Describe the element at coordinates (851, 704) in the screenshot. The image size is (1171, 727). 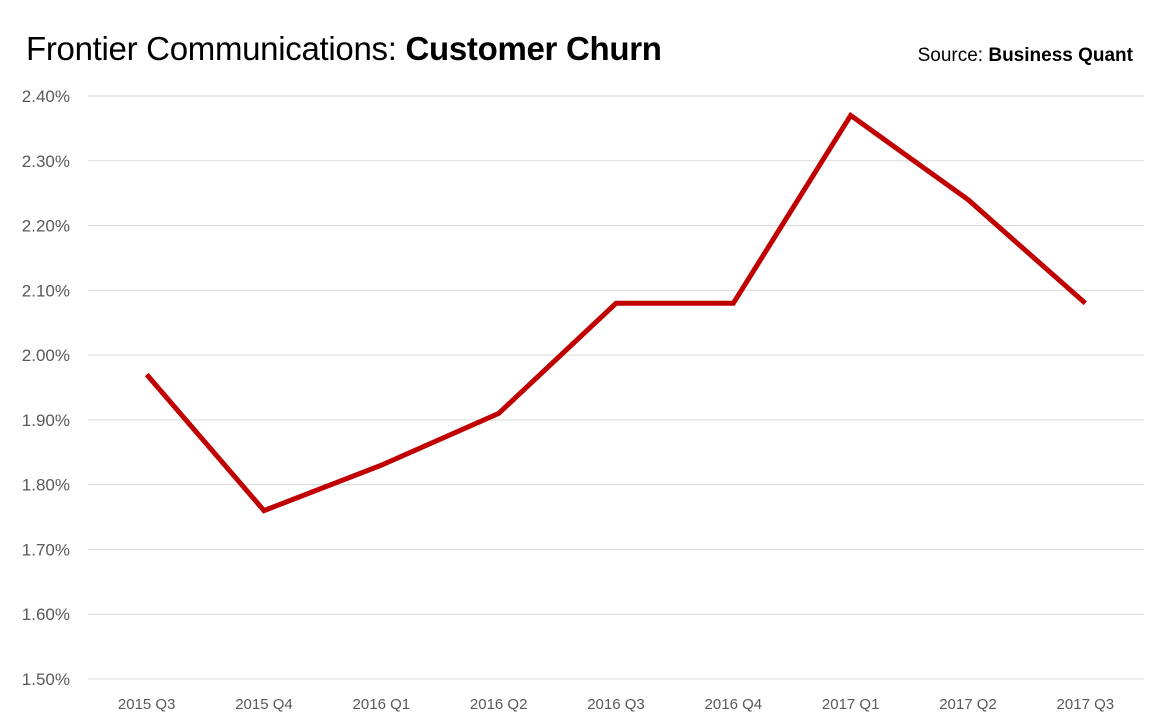
I see `x-tick-label: 2017 Q1` at that location.